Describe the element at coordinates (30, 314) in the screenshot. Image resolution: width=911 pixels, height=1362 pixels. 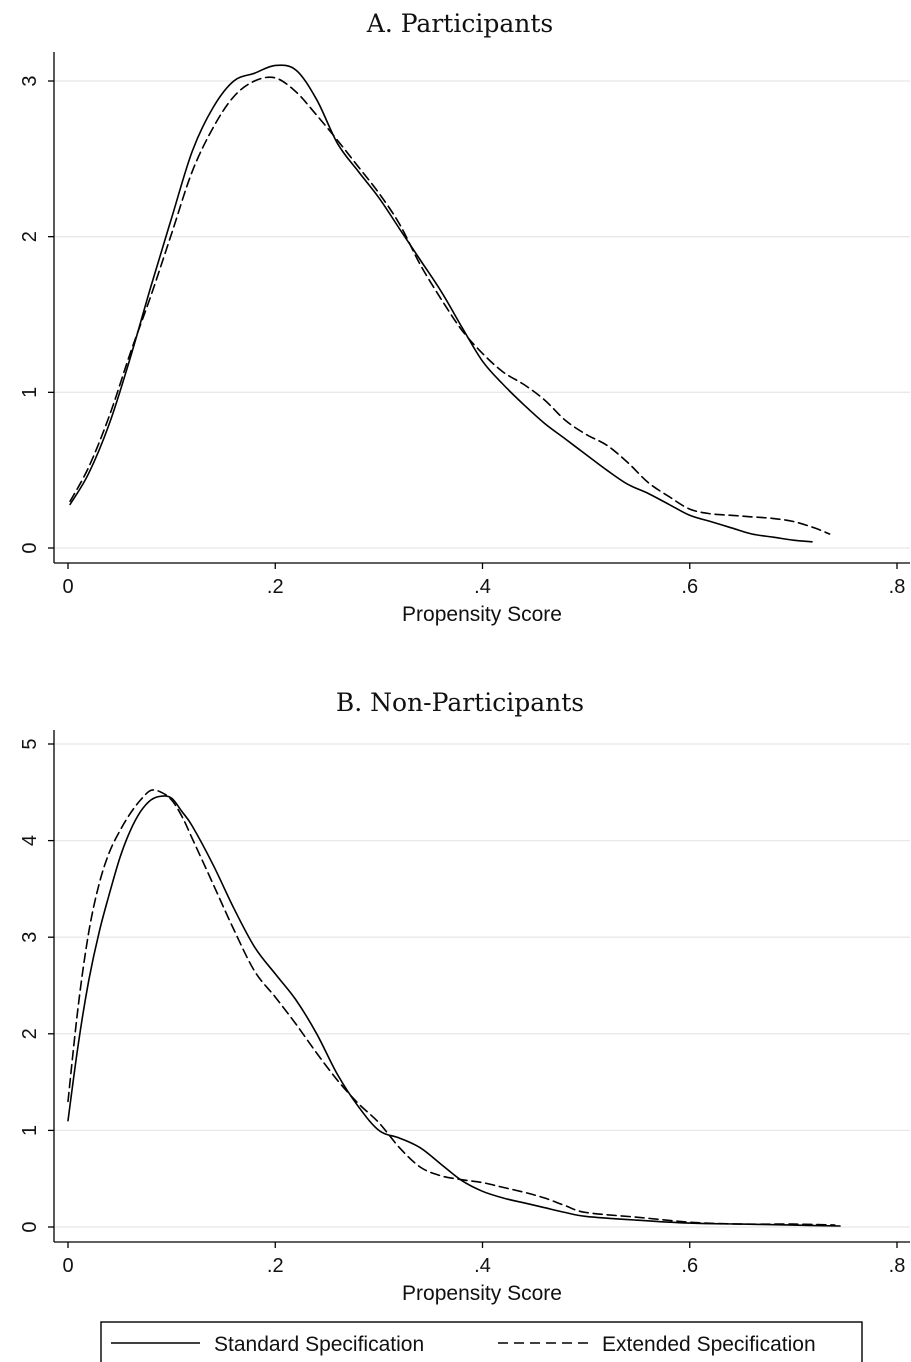
I see `y-tick-labels: 0 1 2 3` at that location.